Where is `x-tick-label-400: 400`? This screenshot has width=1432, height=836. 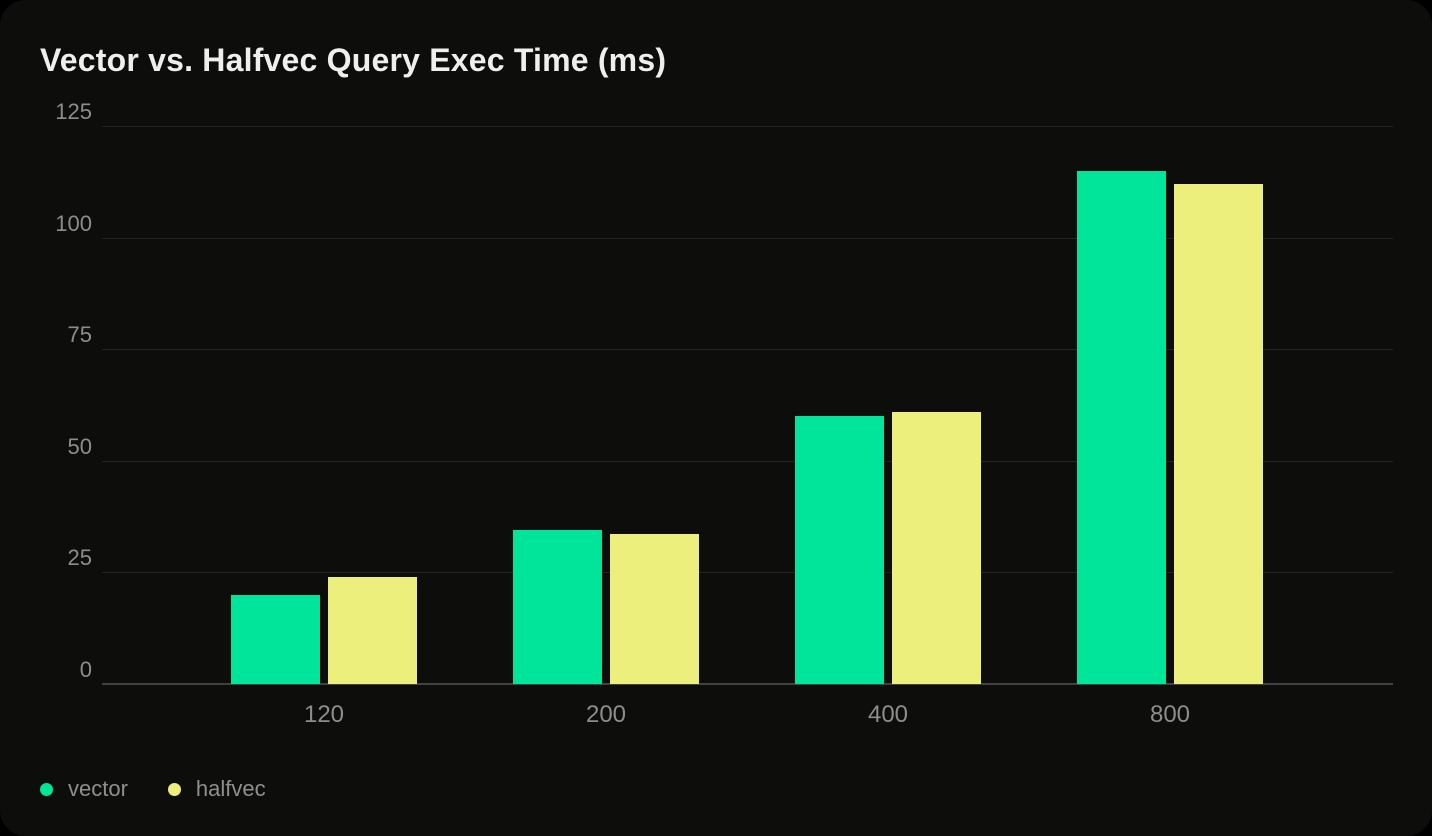 x-tick-label-400: 400 is located at coordinates (888, 714).